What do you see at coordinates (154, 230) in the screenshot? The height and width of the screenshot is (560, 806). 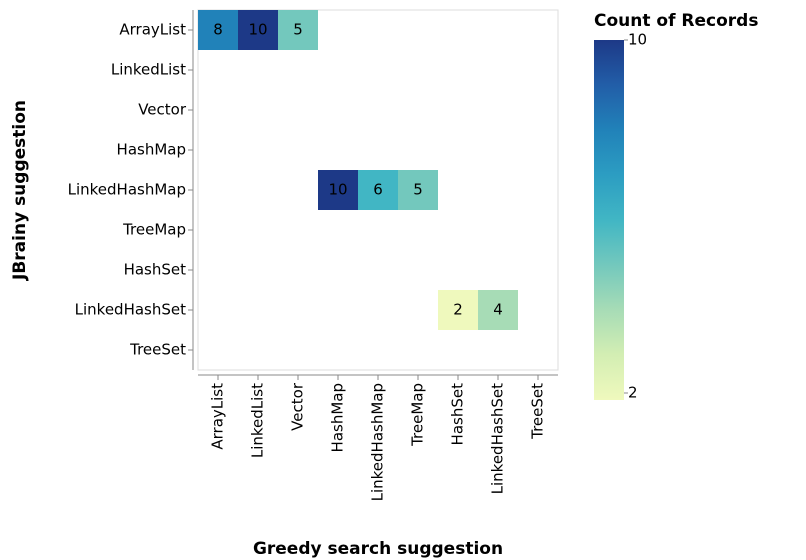 I see `y-tick-label: TreeMap` at bounding box center [154, 230].